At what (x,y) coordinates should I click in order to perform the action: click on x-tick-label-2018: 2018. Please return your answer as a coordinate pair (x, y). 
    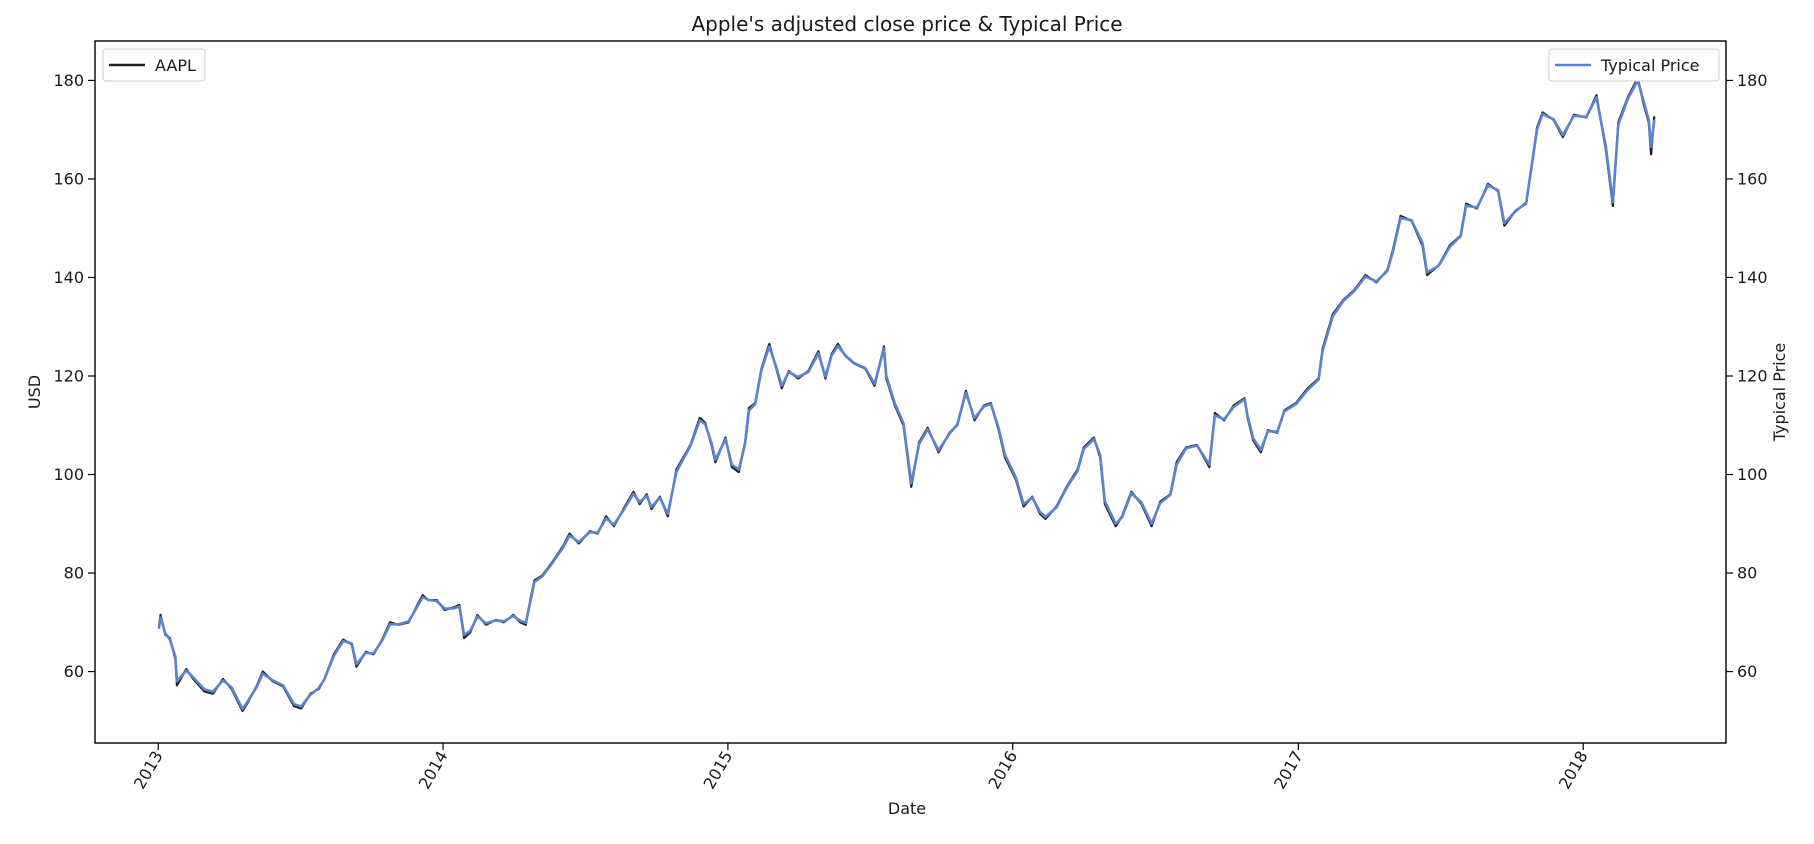
    Looking at the image, I should click on (1573, 770).